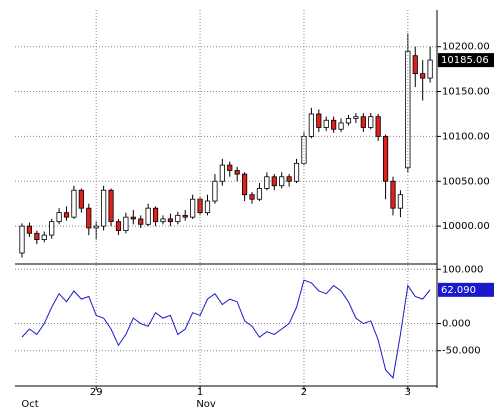 The height and width of the screenshot is (414, 501). Describe the element at coordinates (462, 269) in the screenshot. I see `y-tick-label: 100.000` at that location.